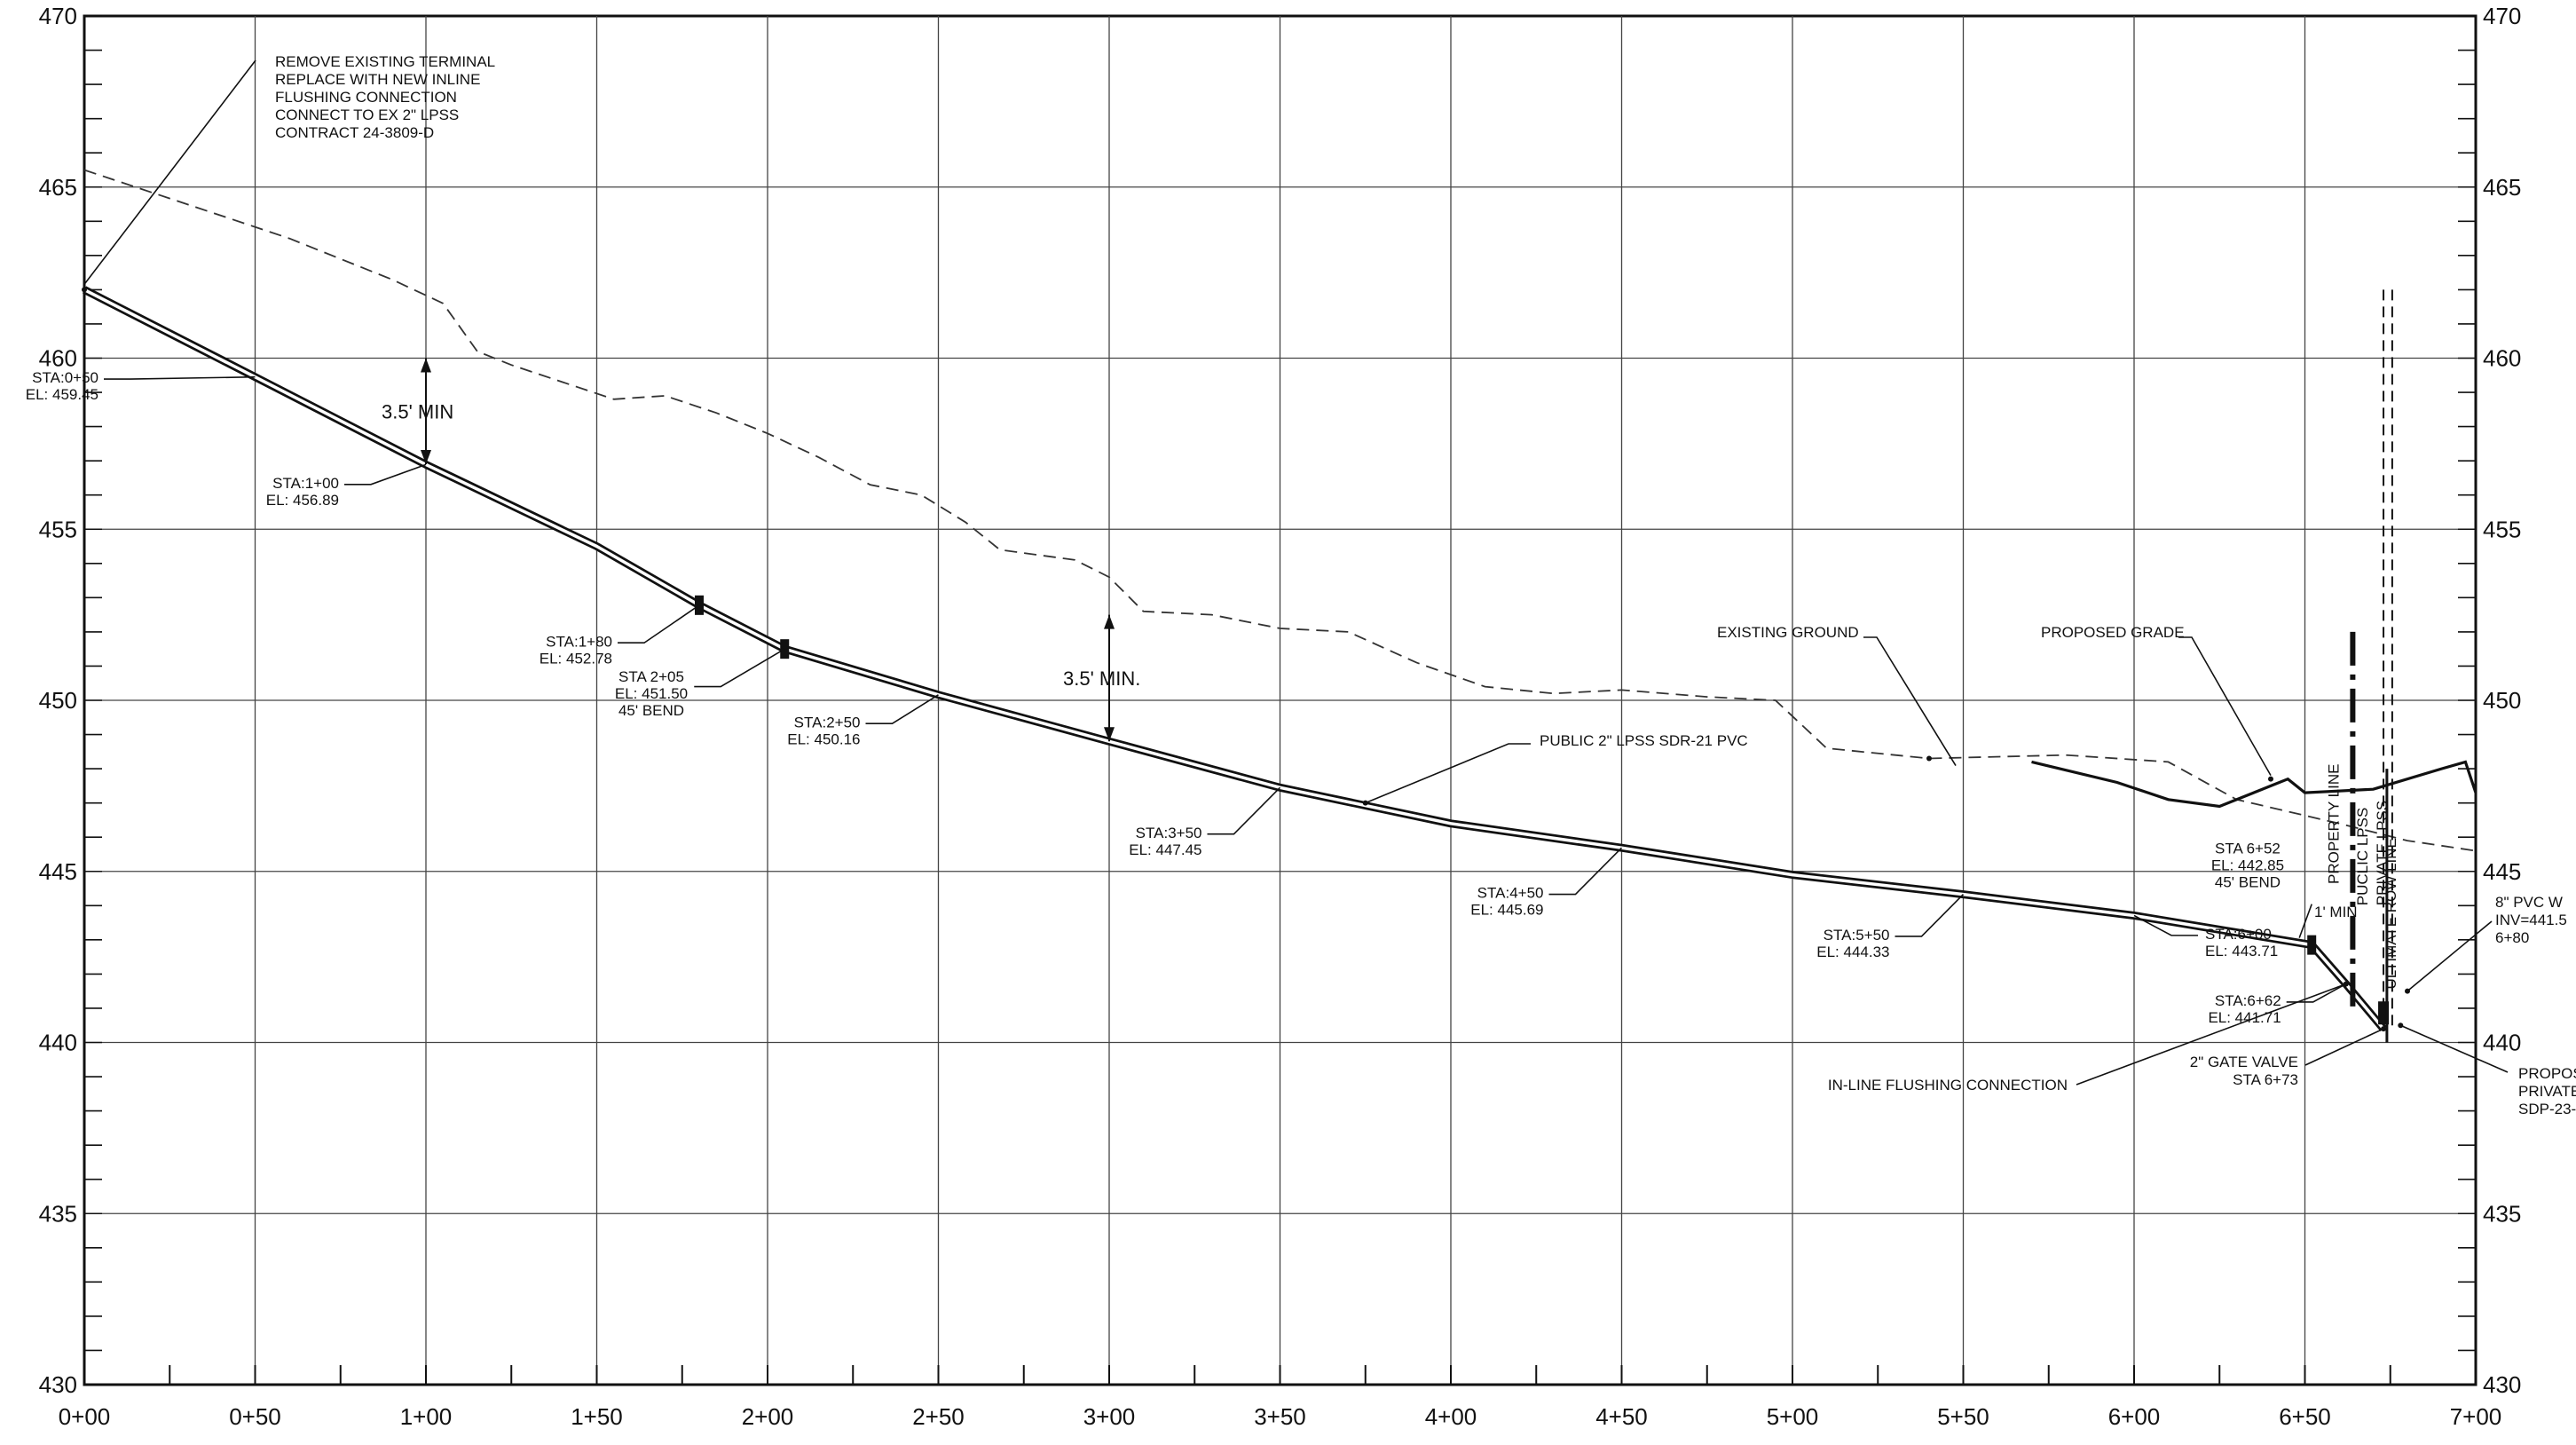 This screenshot has height=1445, width=2576. What do you see at coordinates (938, 1416) in the screenshot?
I see `x-tick-label: 2+50` at bounding box center [938, 1416].